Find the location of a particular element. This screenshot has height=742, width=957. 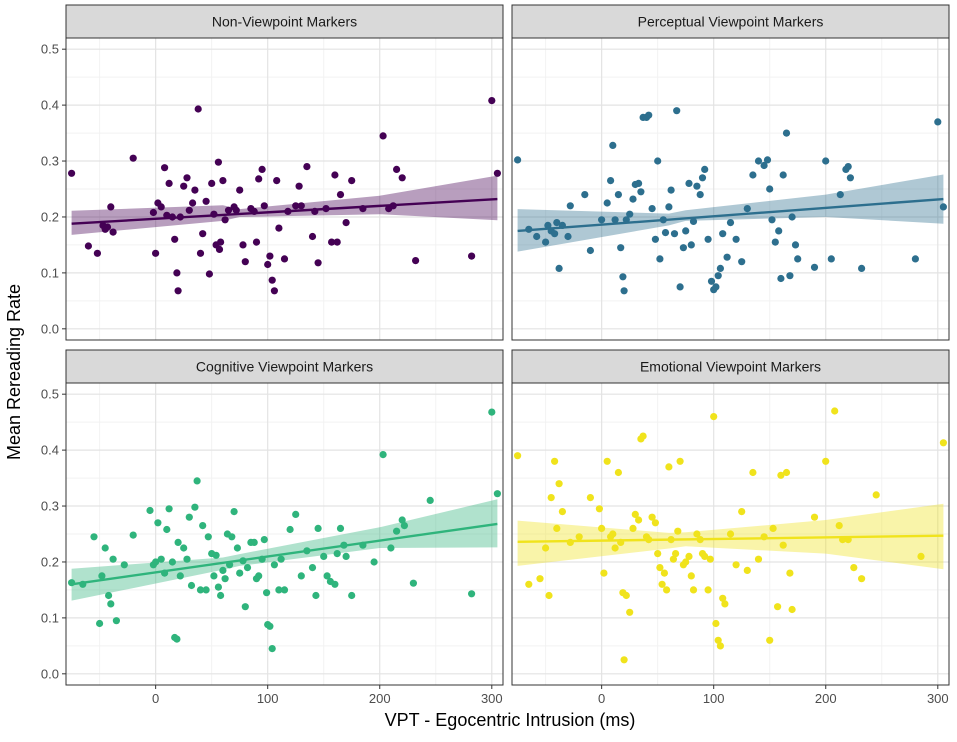

x-tick-label: 300 is located at coordinates (492, 698).